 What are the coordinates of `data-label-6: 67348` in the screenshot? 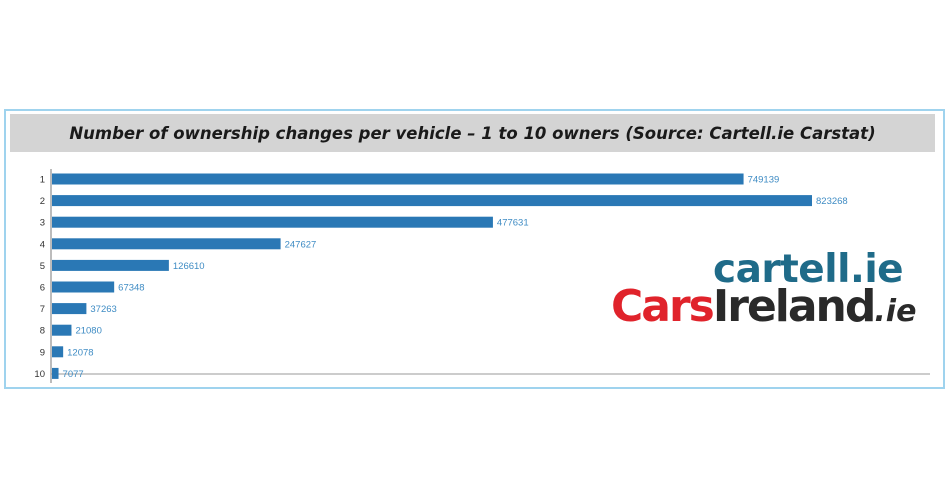 It's located at (131, 288).